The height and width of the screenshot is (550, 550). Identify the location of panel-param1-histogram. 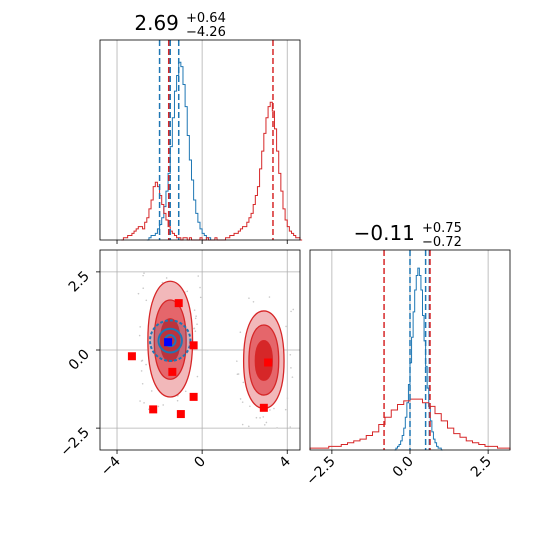
(201, 141).